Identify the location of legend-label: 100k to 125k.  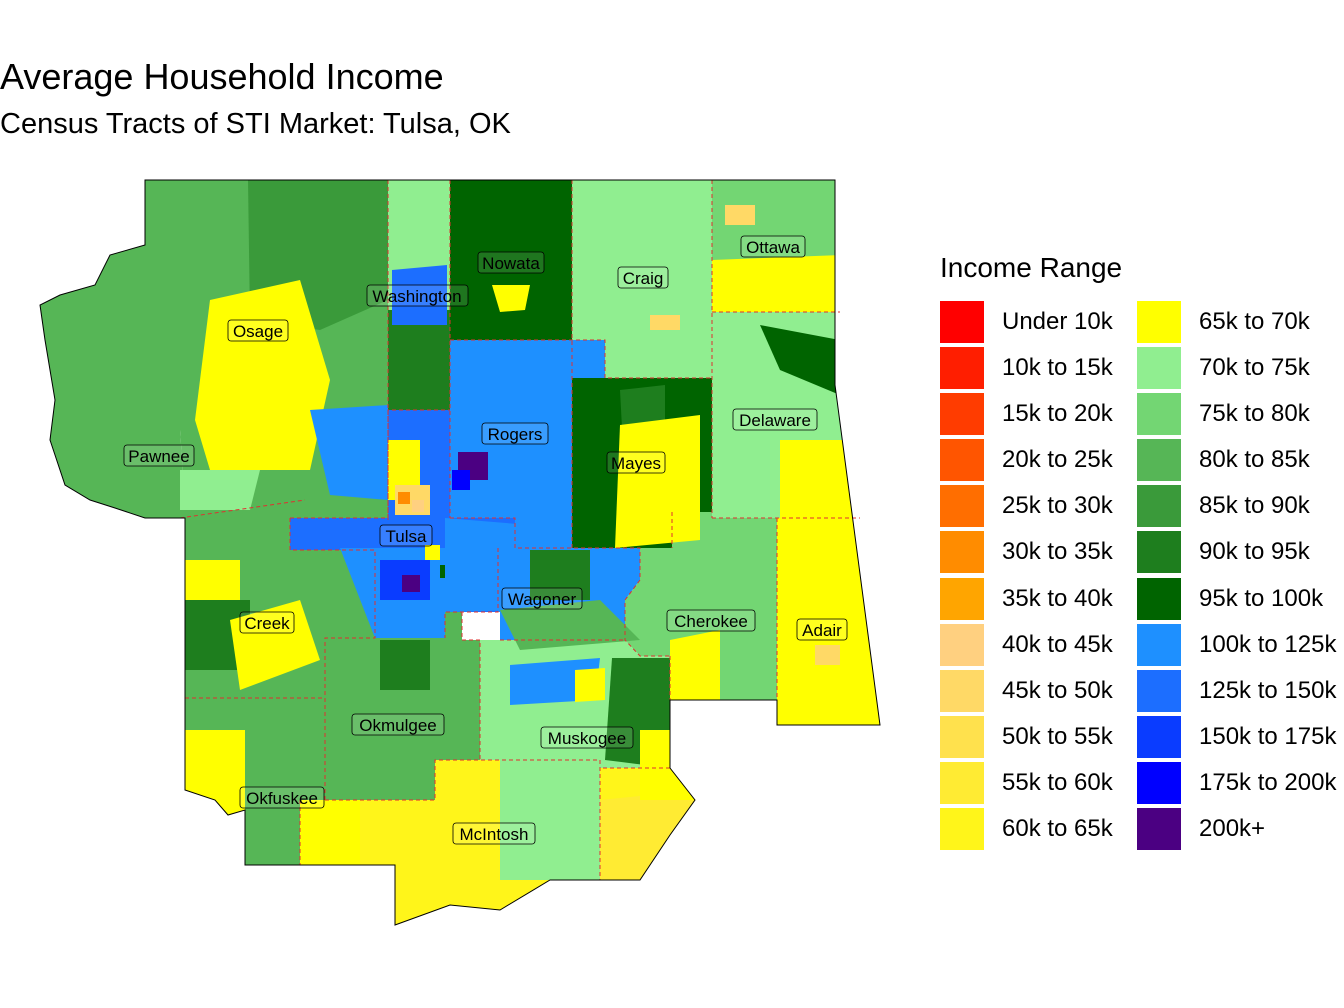
(1268, 644).